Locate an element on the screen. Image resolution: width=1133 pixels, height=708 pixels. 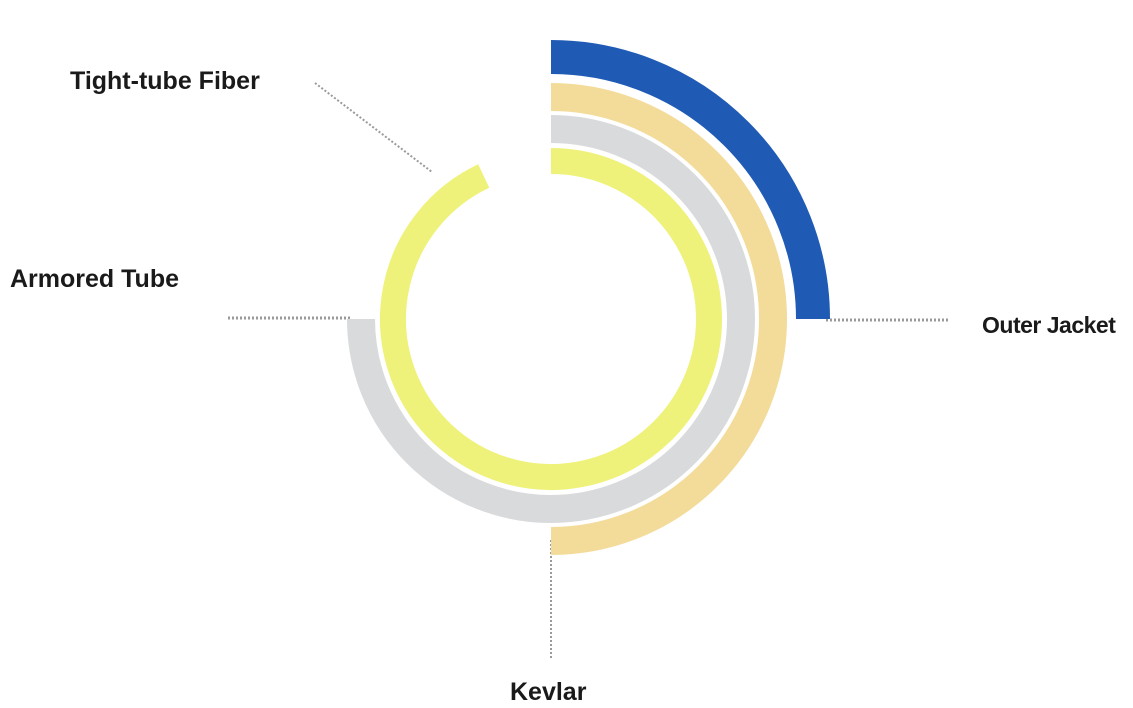
leader-line-tight-tube is located at coordinates (373, 127).